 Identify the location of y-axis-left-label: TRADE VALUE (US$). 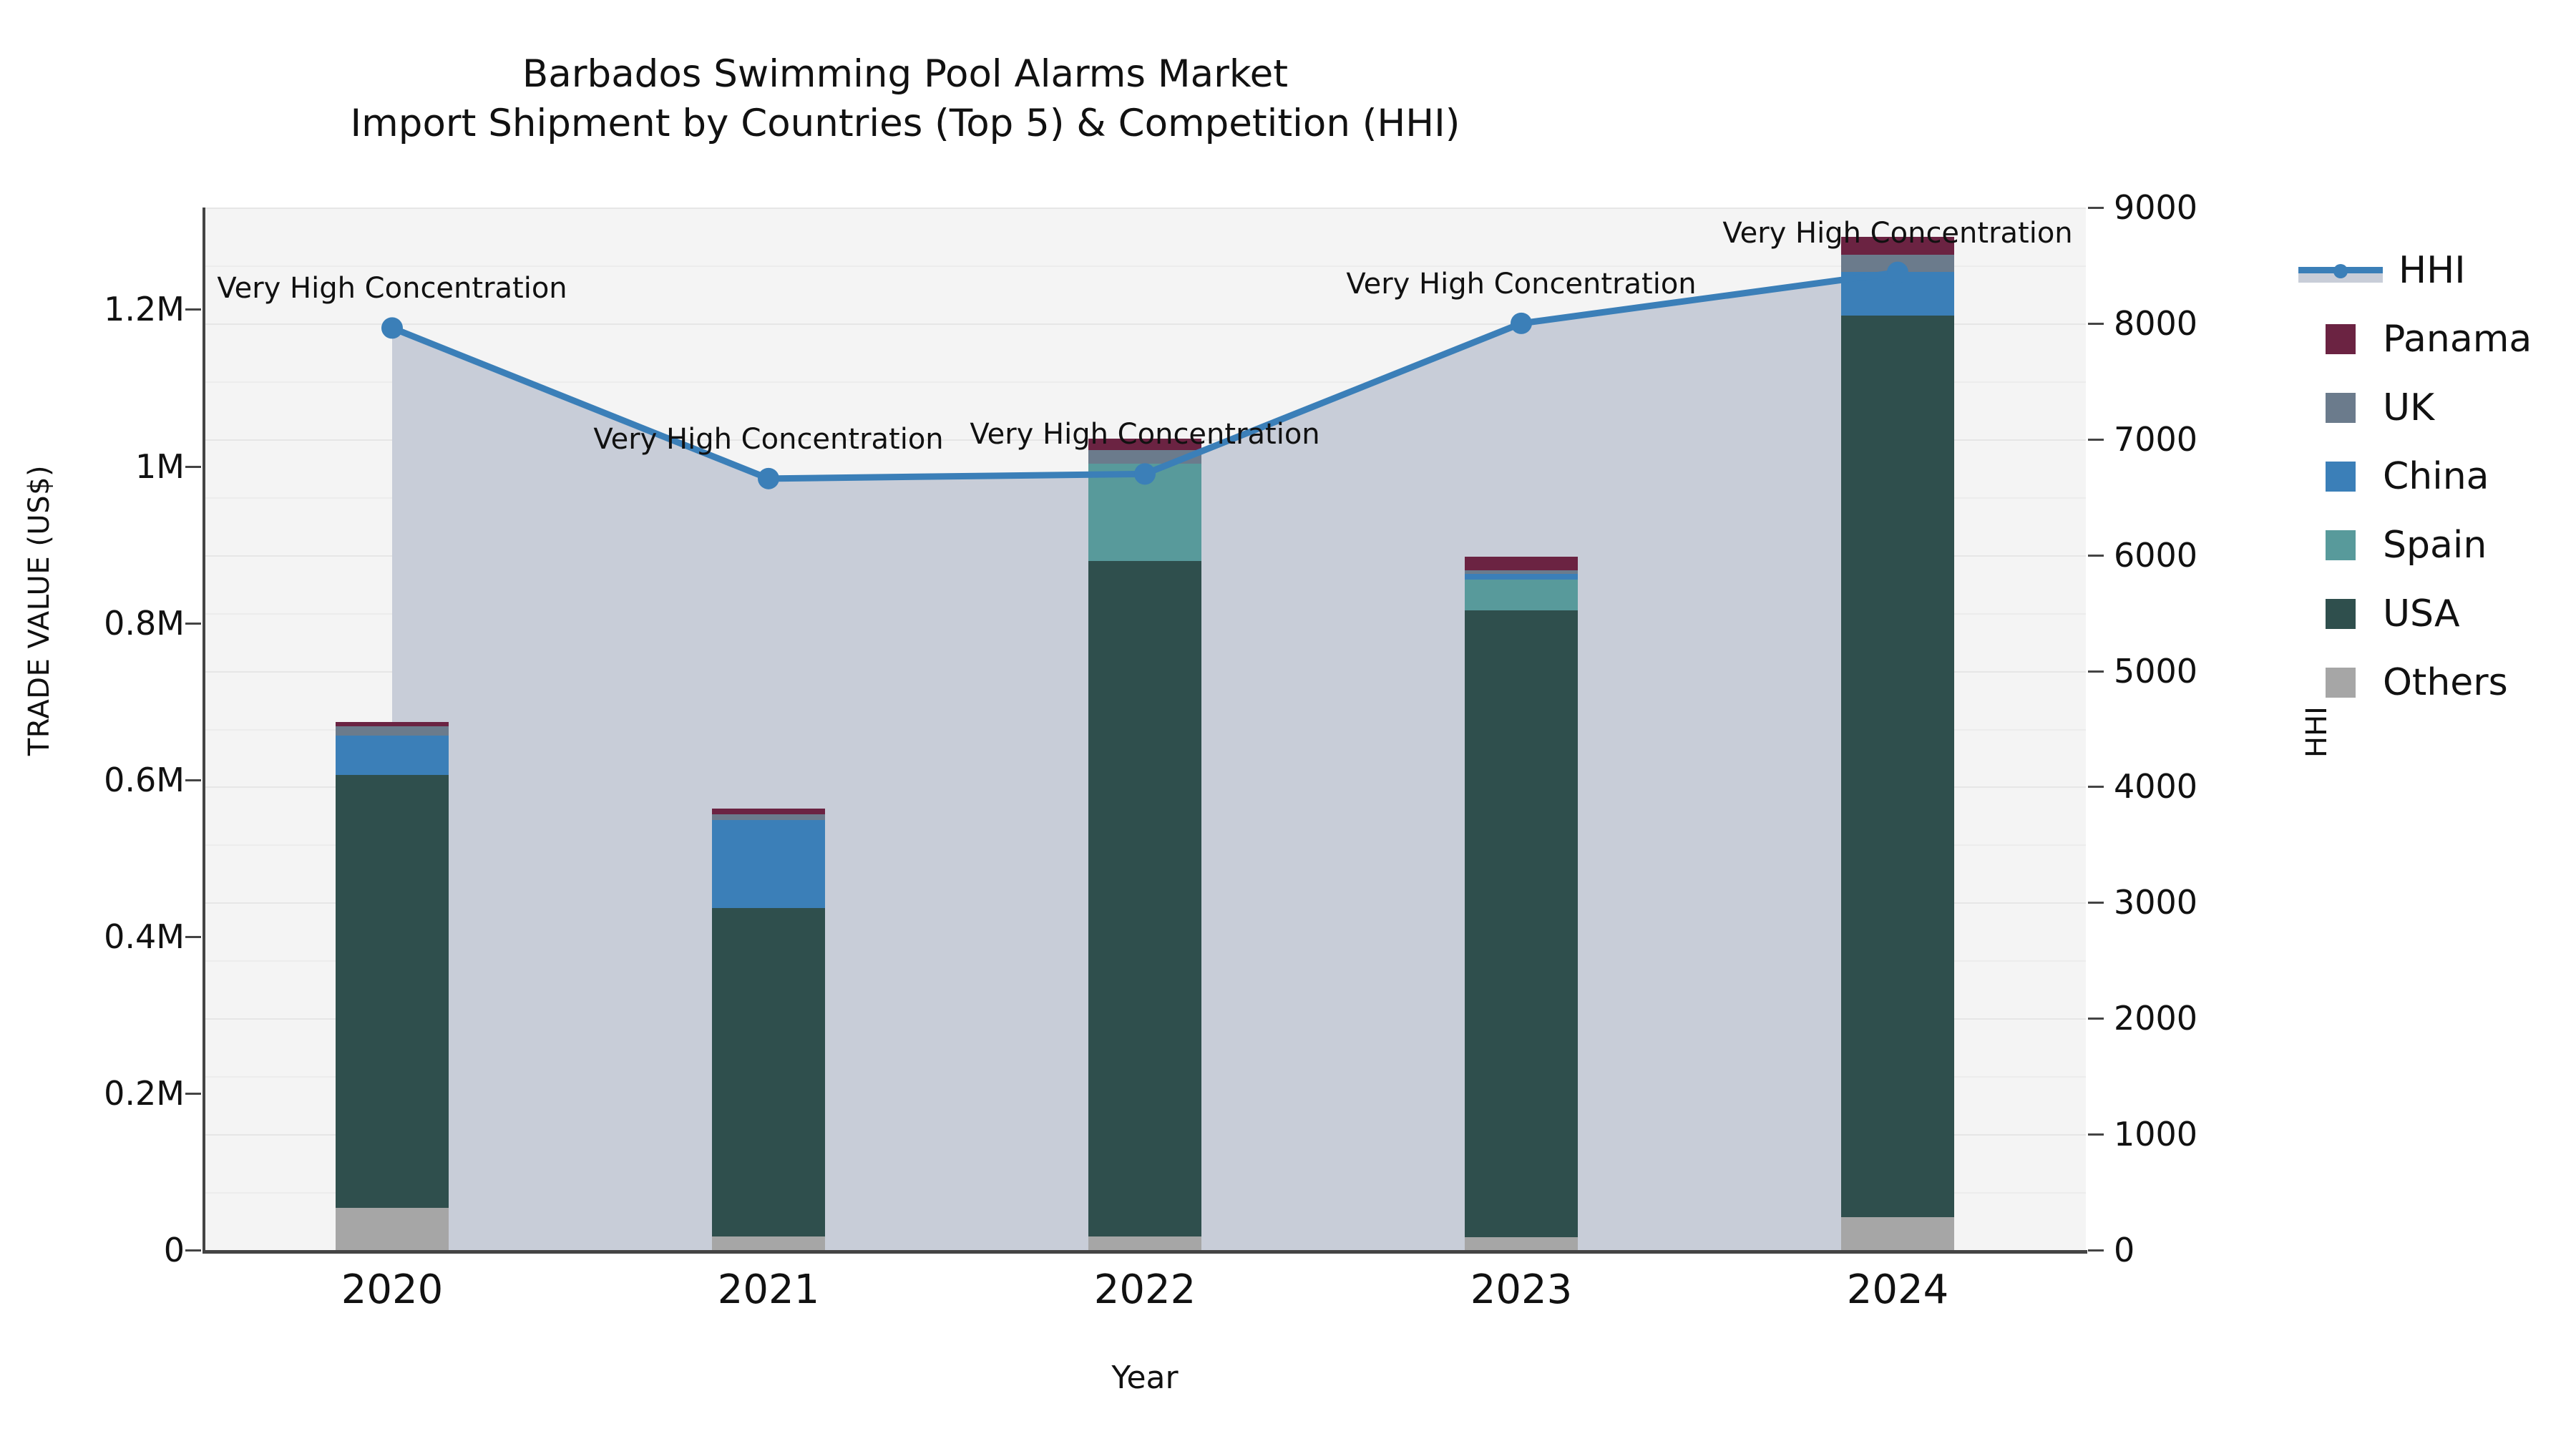
(39, 610).